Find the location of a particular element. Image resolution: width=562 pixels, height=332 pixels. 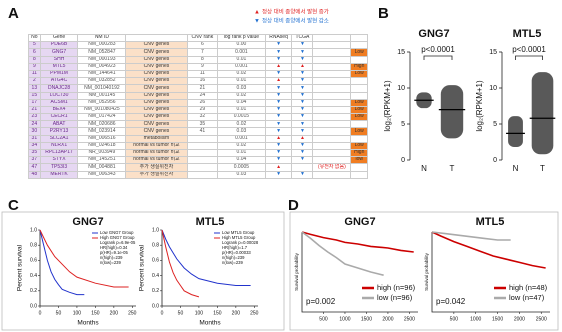

table-cell: 8 is located at coordinates (34, 59).